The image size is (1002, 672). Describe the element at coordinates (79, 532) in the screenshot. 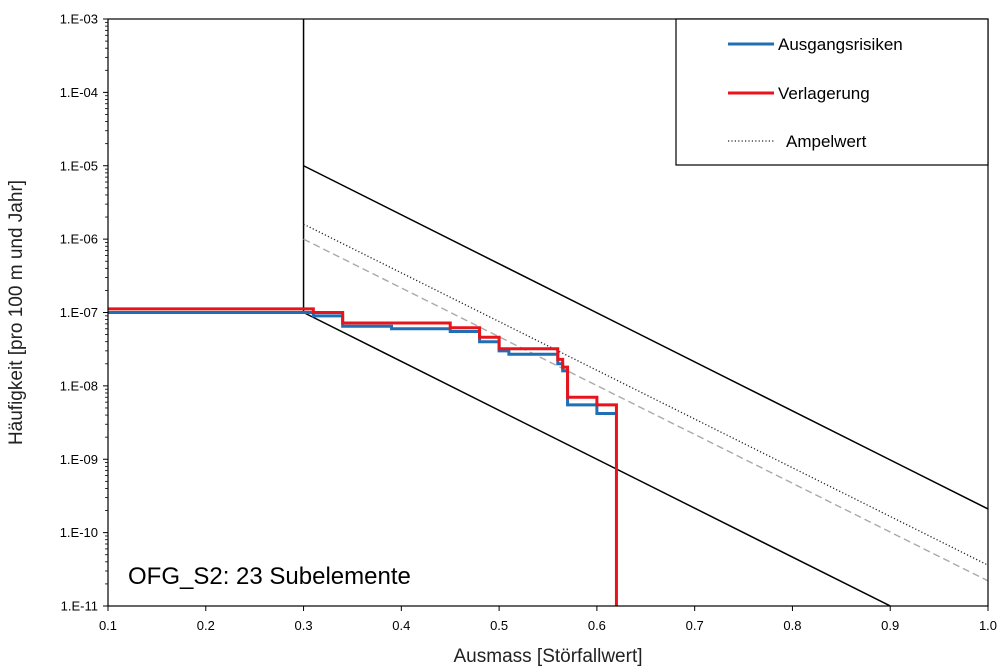

I see `y-tick-label: 1.E-10` at that location.